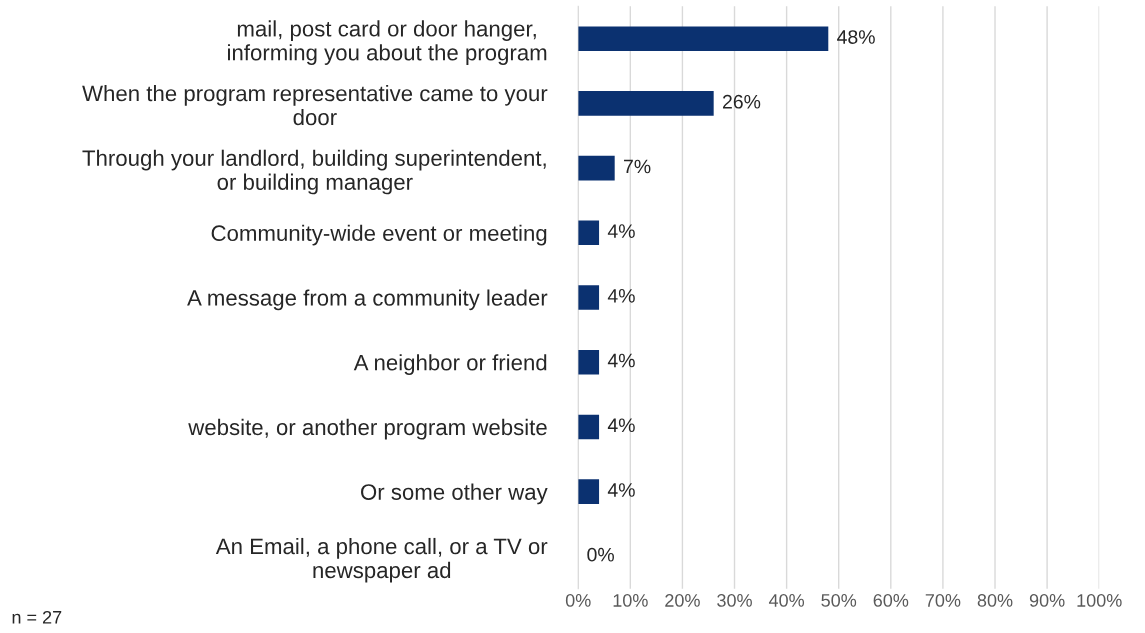  What do you see at coordinates (786, 600) in the screenshot?
I see `x-tick-label: 40%` at bounding box center [786, 600].